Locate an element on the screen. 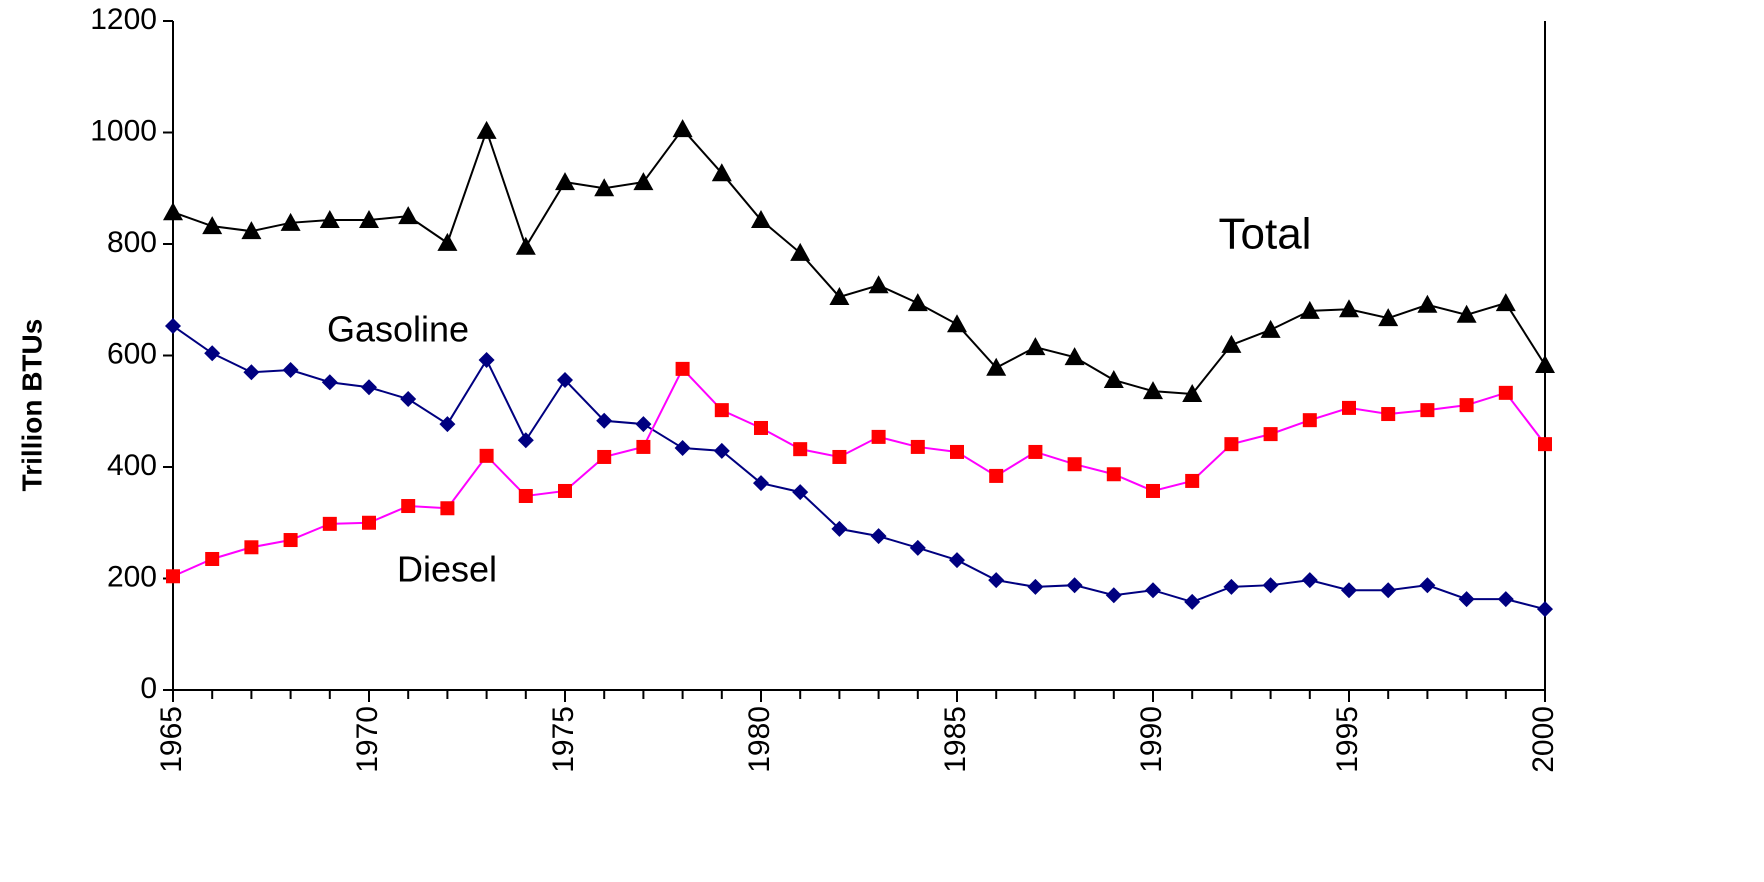  series-label: Diesel is located at coordinates (447, 569).